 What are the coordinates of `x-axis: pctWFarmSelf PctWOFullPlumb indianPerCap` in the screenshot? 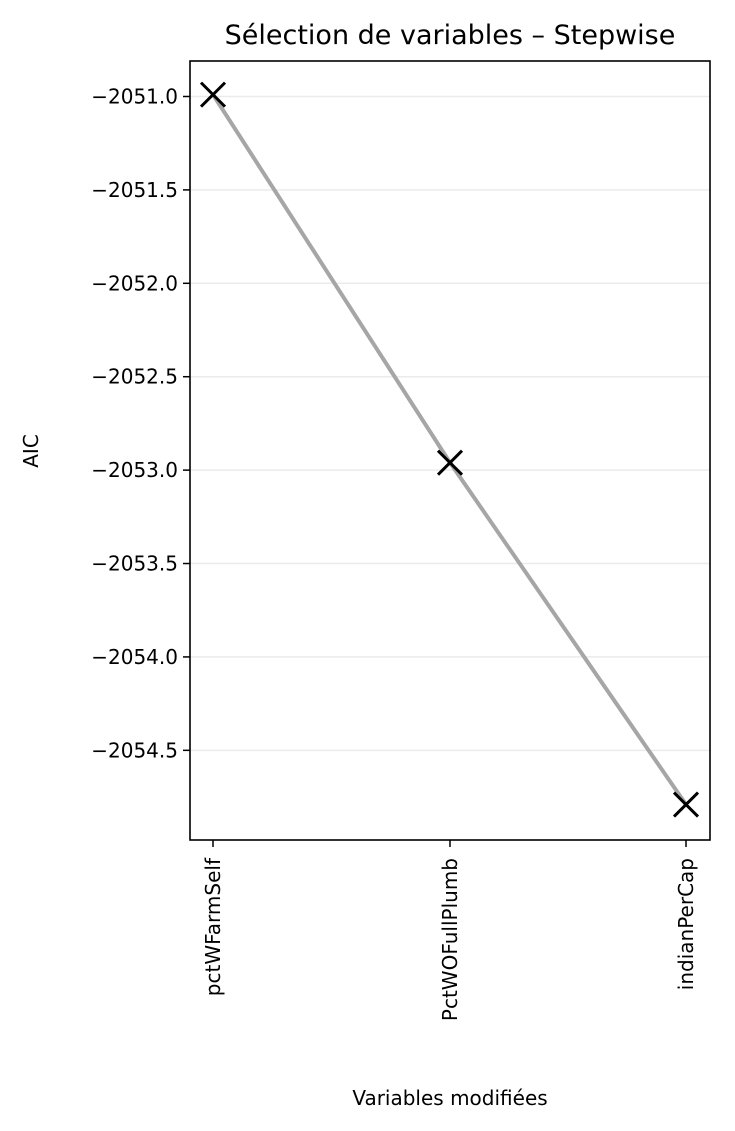 It's located at (449, 930).